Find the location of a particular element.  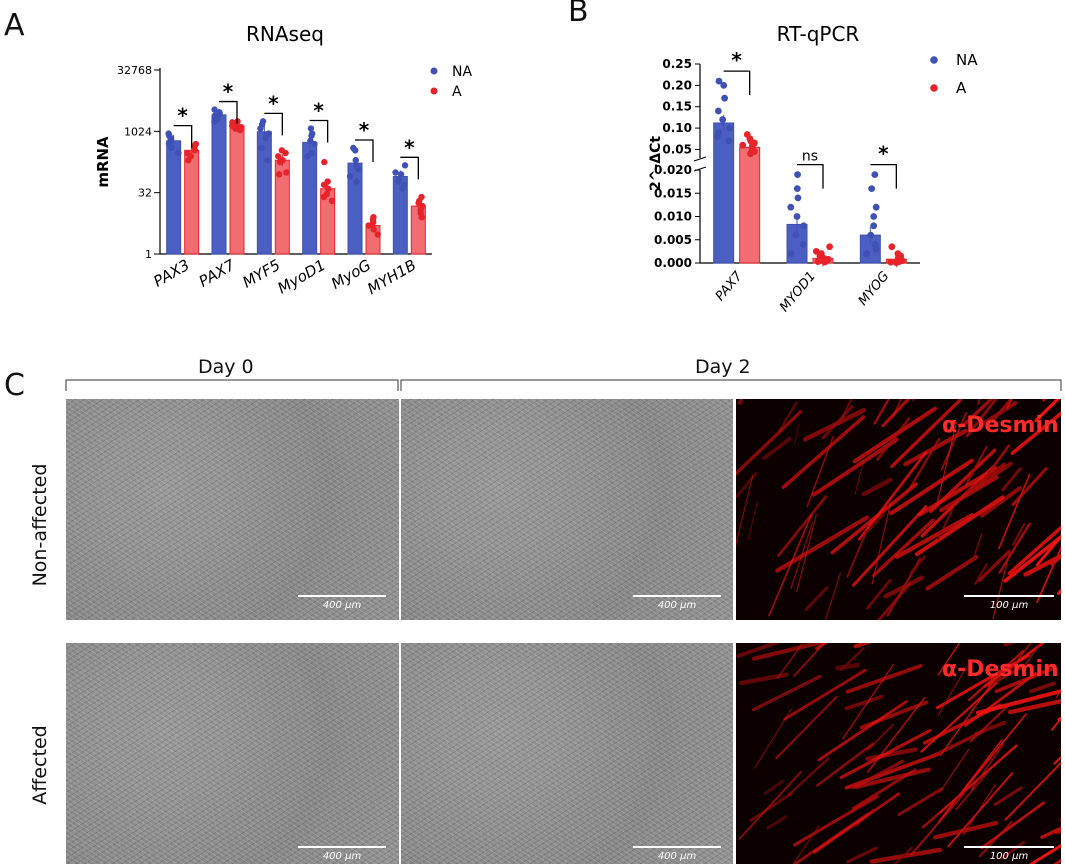

y-tick-label: 0.15 is located at coordinates (677, 107).